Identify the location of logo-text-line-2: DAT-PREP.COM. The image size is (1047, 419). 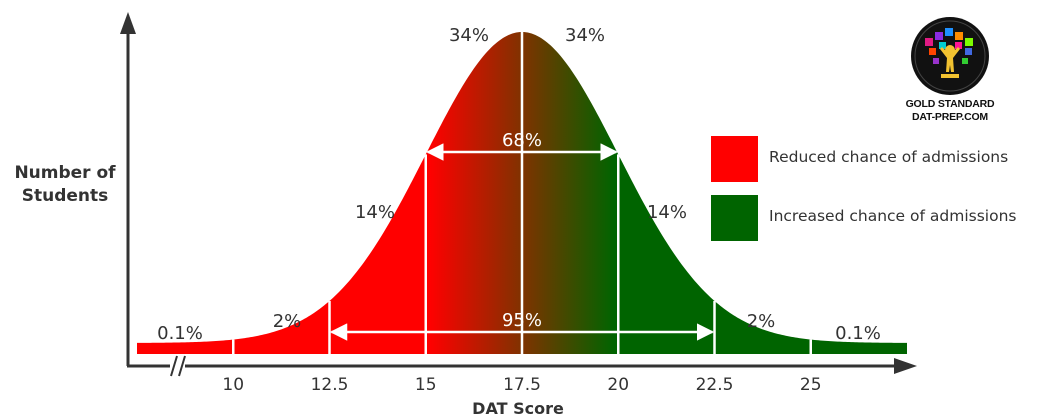
(950, 117).